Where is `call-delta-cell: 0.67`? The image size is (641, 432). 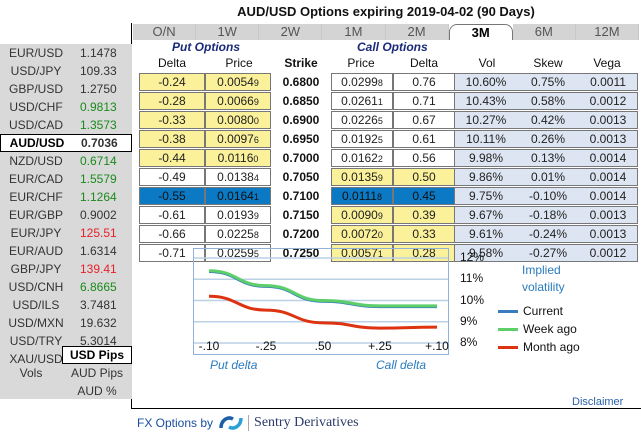 call-delta-cell: 0.67 is located at coordinates (424, 120).